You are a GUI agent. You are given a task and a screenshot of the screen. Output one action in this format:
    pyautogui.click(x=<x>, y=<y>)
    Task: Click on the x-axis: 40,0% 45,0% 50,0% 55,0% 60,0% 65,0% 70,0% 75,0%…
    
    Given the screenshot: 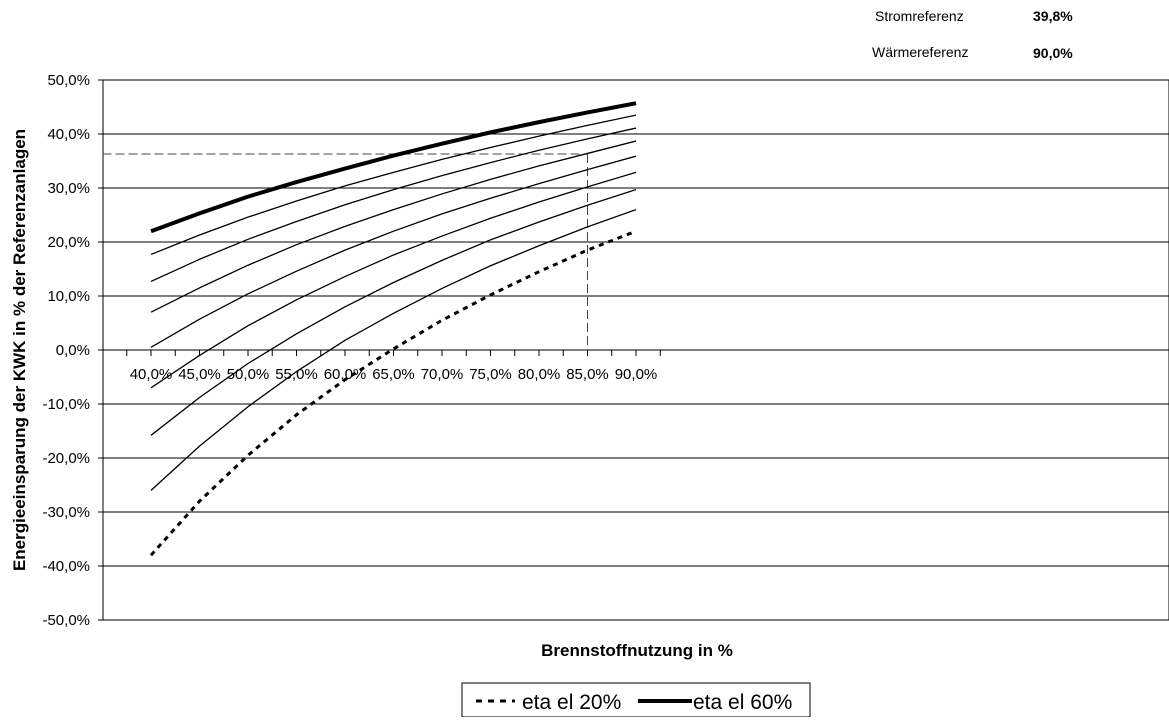 What is the action you would take?
    pyautogui.click(x=393, y=366)
    